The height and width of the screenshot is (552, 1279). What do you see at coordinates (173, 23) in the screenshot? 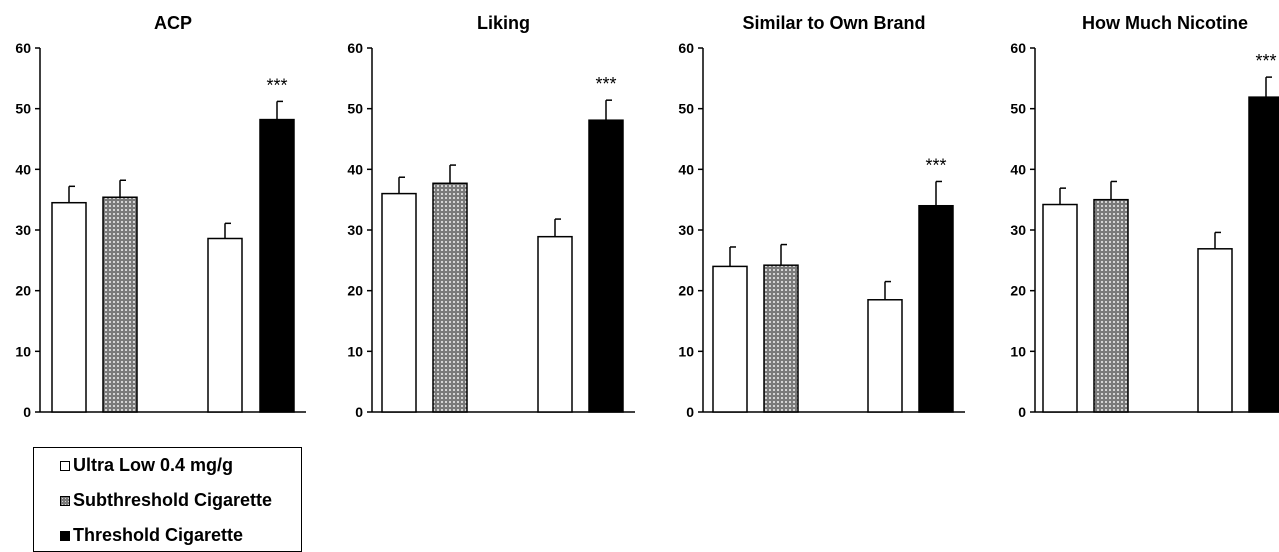
I see `chart-title: ACP` at bounding box center [173, 23].